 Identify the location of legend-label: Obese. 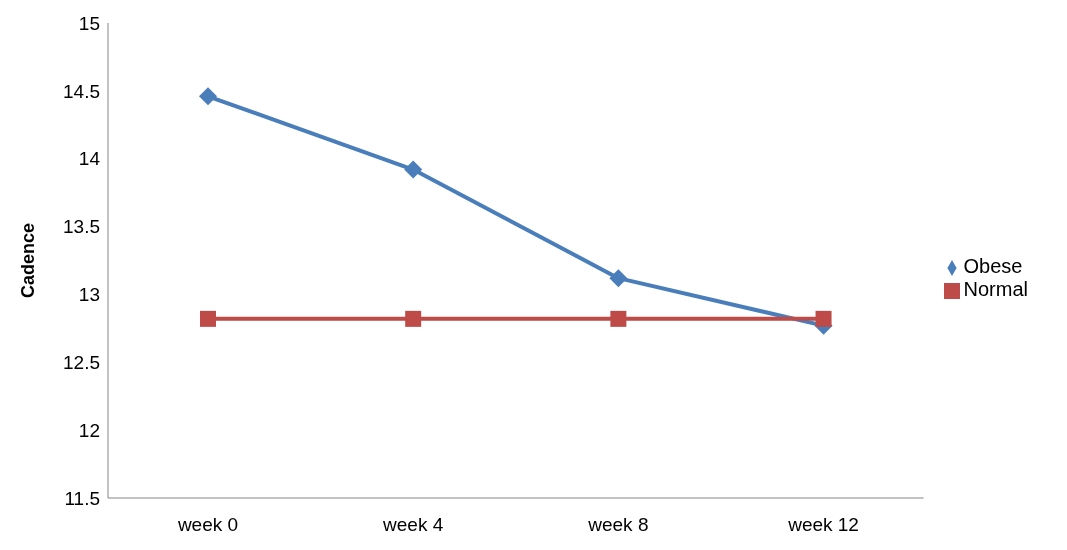
(993, 266).